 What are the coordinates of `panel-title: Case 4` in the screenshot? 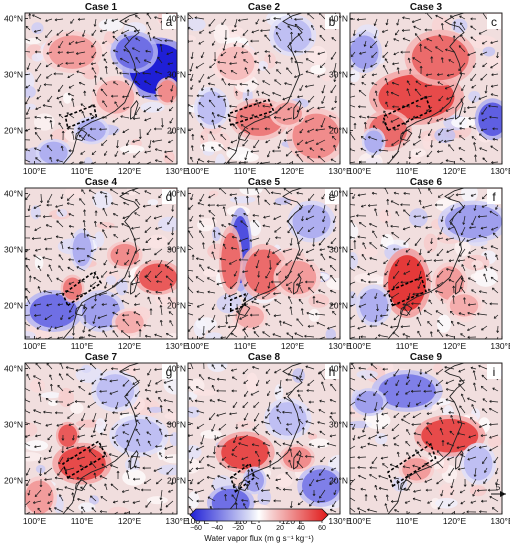 It's located at (101, 182).